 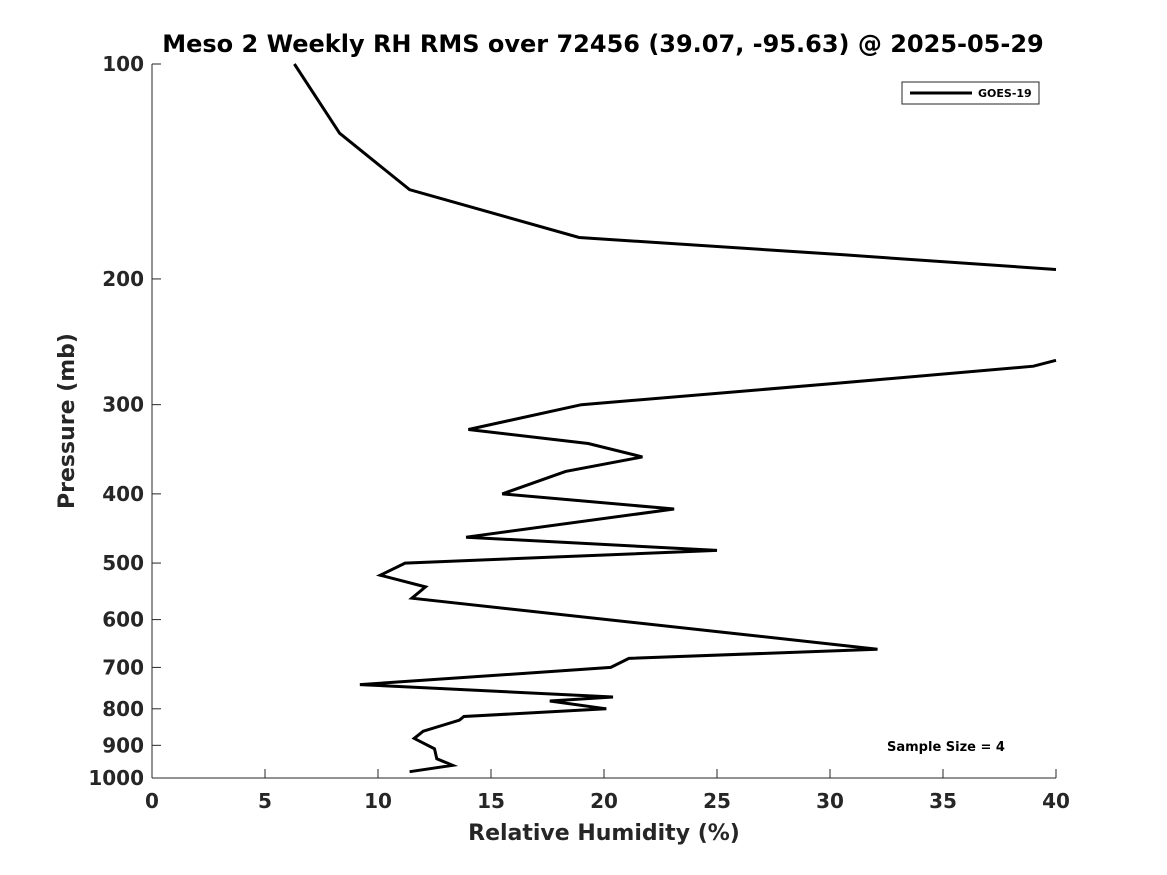 I want to click on y-axis-label: Pressure (mb), so click(x=67, y=421).